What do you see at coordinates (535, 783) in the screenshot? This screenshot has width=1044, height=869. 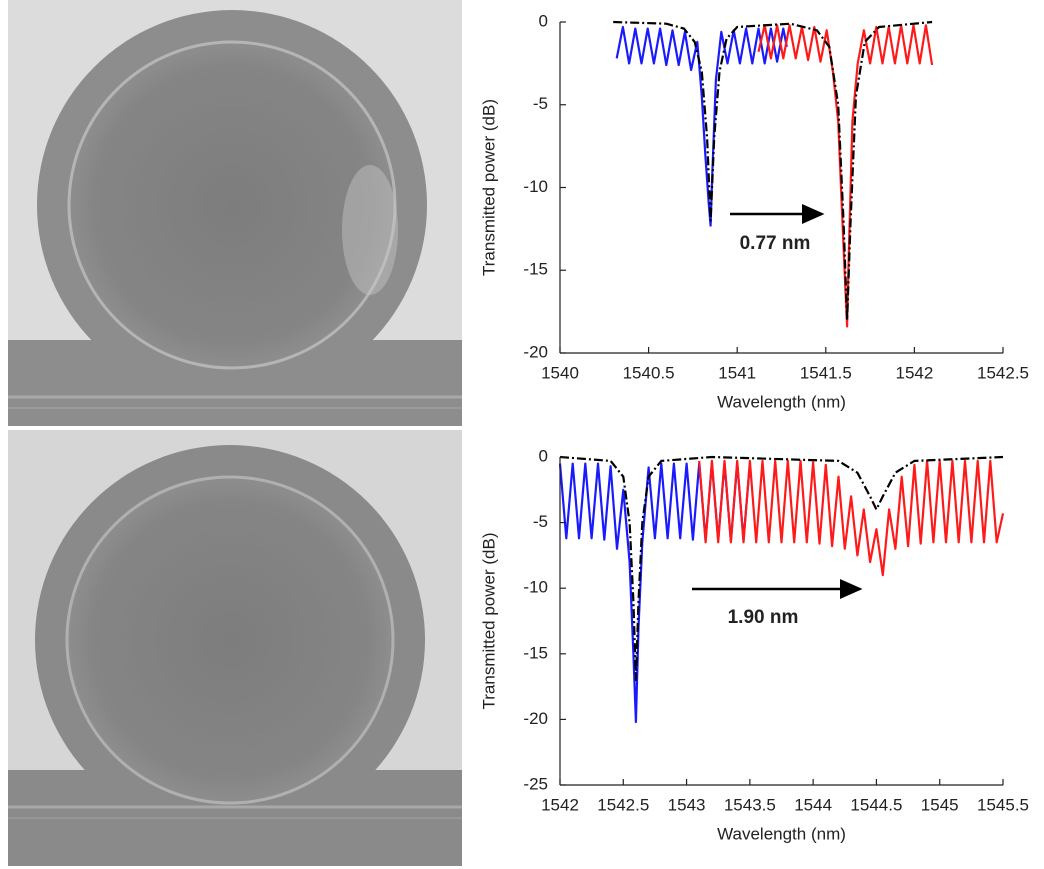 I see `y-tick-label: -25` at bounding box center [535, 783].